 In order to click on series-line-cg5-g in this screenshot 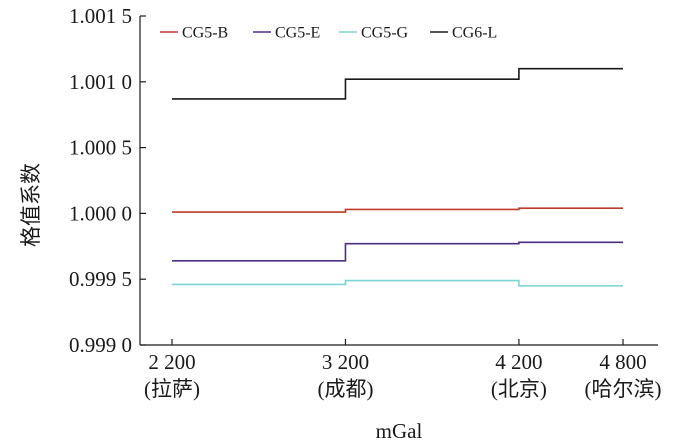, I will do `click(397, 283)`.